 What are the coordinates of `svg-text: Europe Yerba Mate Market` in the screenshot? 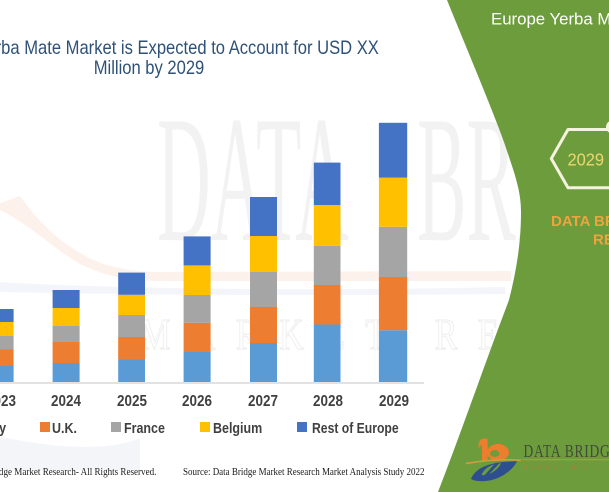 It's located at (550, 19).